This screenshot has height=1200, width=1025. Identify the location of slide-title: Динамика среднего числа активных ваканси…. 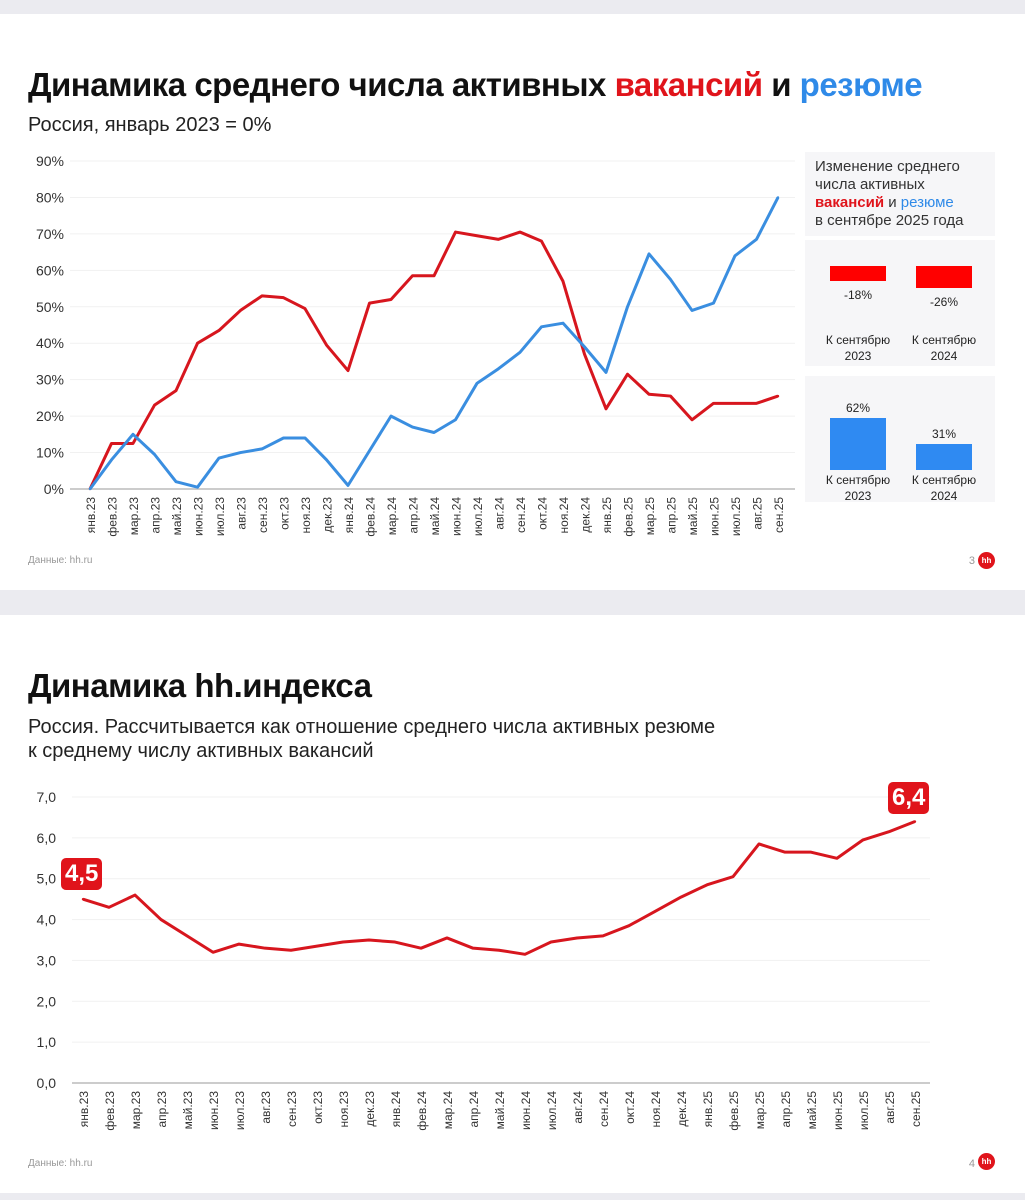
(475, 85).